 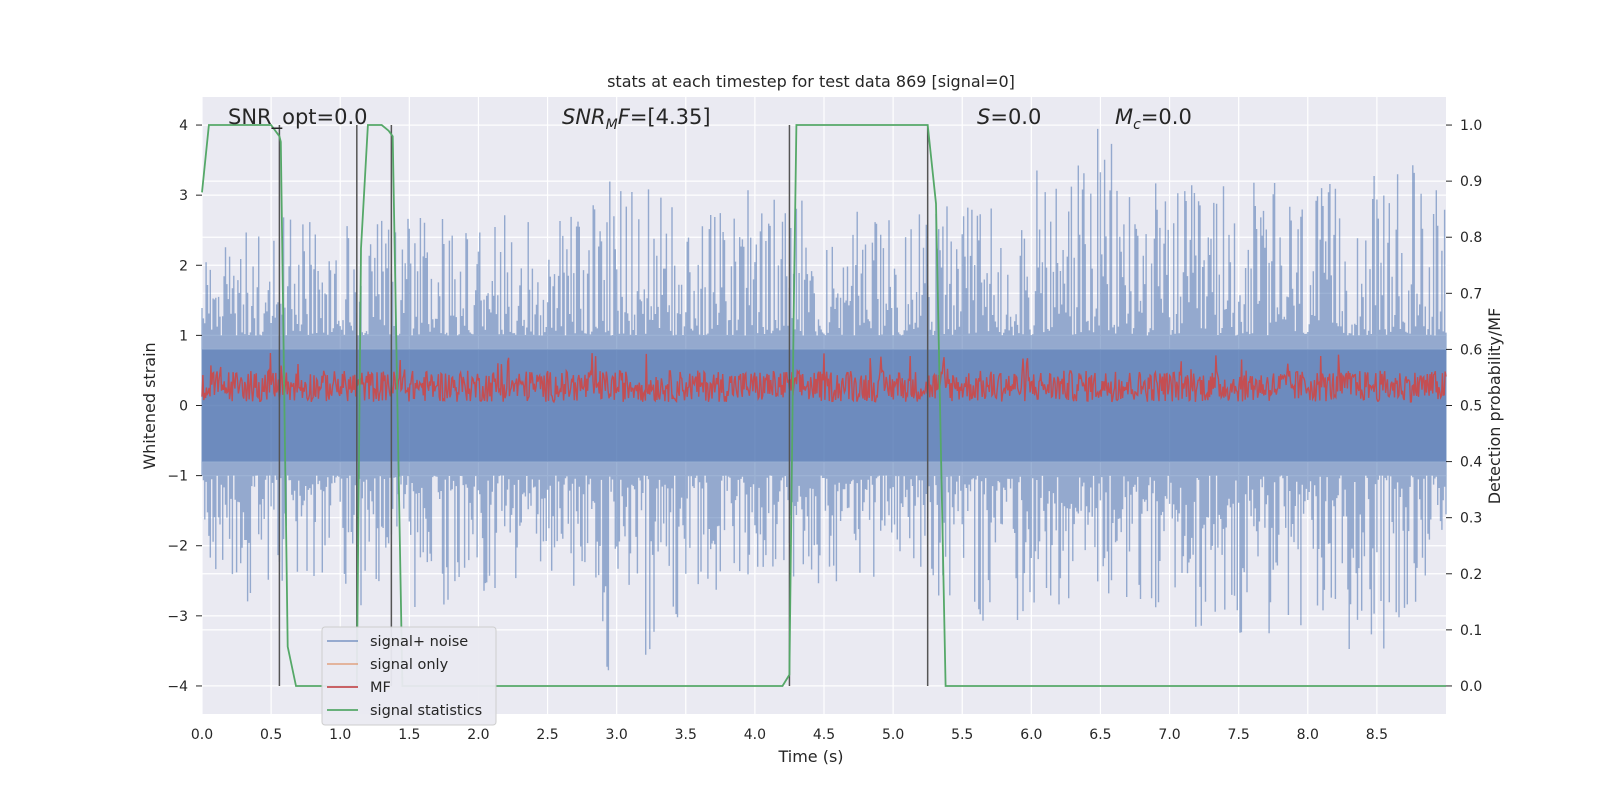 What do you see at coordinates (893, 735) in the screenshot?
I see `x-tick-label: 5.0` at bounding box center [893, 735].